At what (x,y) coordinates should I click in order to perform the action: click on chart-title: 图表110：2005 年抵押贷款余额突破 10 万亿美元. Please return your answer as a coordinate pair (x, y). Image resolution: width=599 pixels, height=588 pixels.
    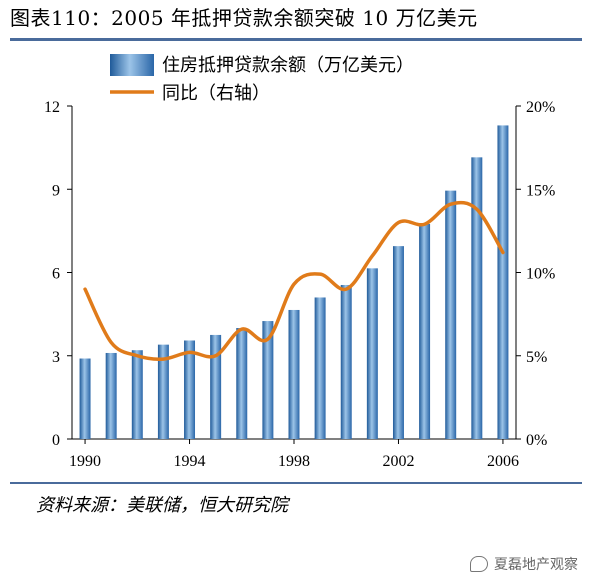
    Looking at the image, I should click on (244, 18).